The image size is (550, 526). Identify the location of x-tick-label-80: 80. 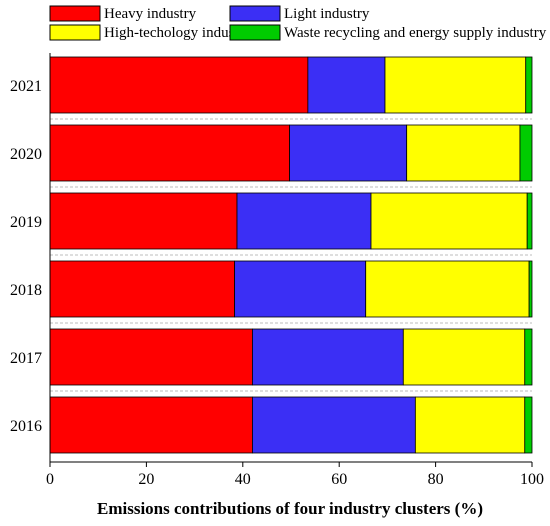
(436, 479).